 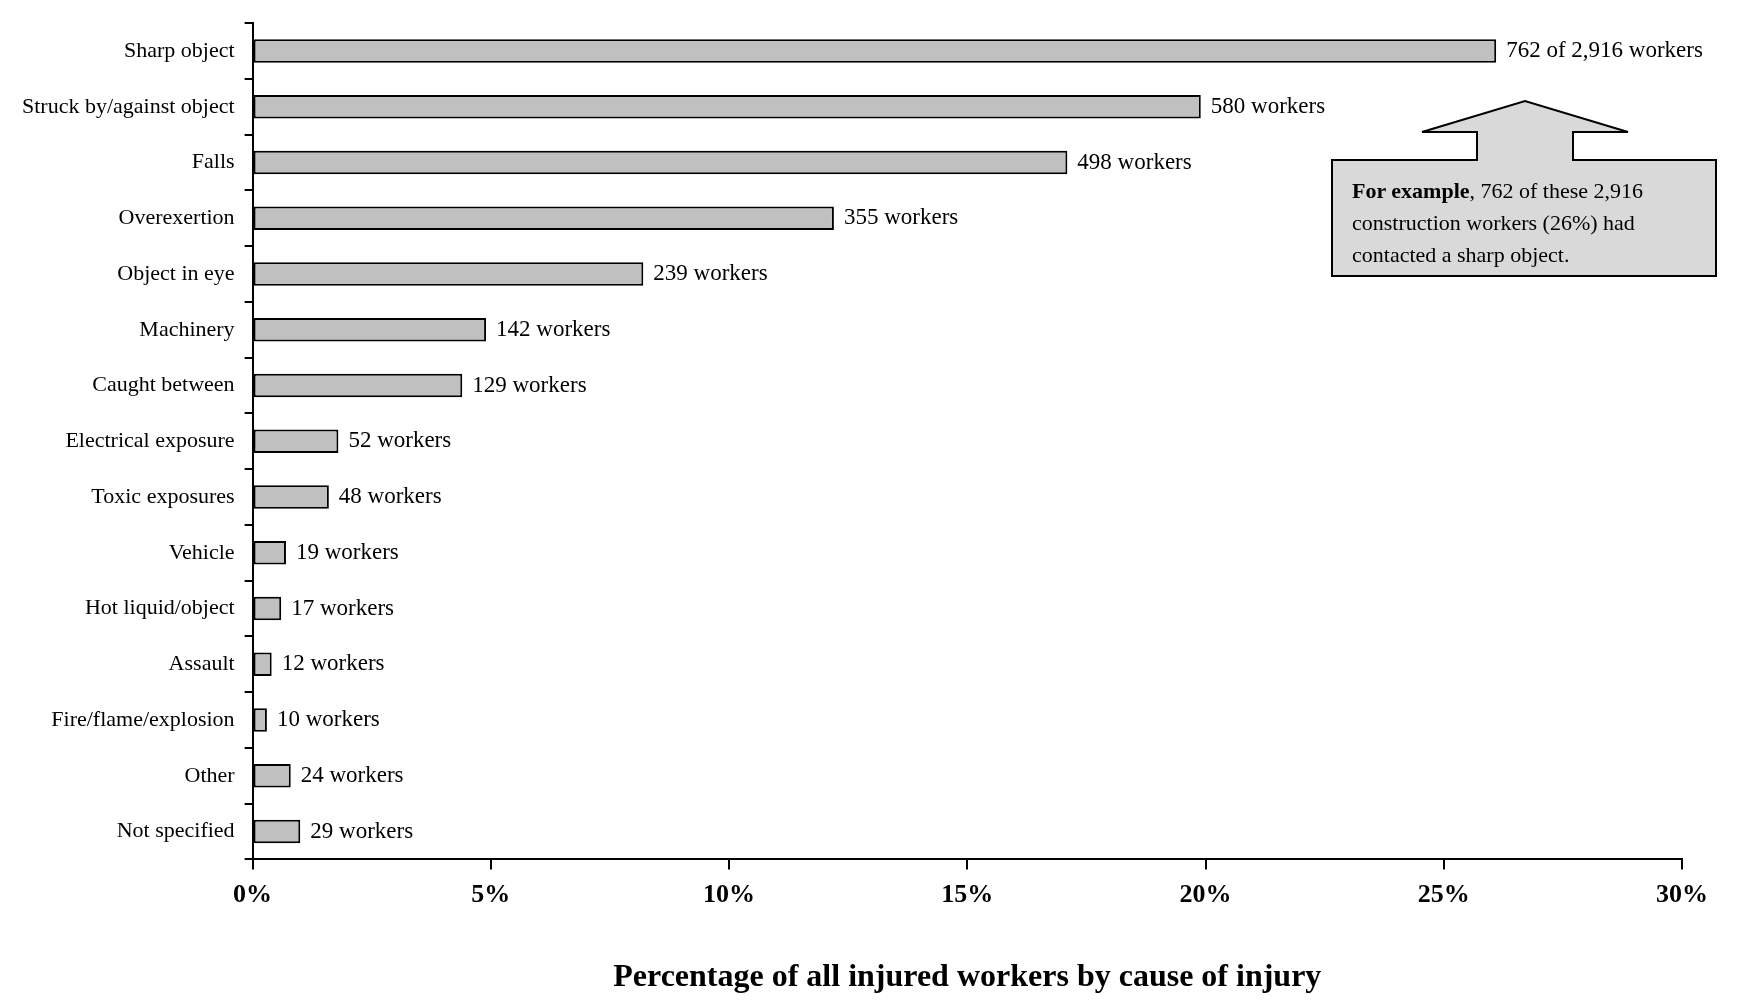 What do you see at coordinates (328, 719) in the screenshot?
I see `annotation: 10 workers` at bounding box center [328, 719].